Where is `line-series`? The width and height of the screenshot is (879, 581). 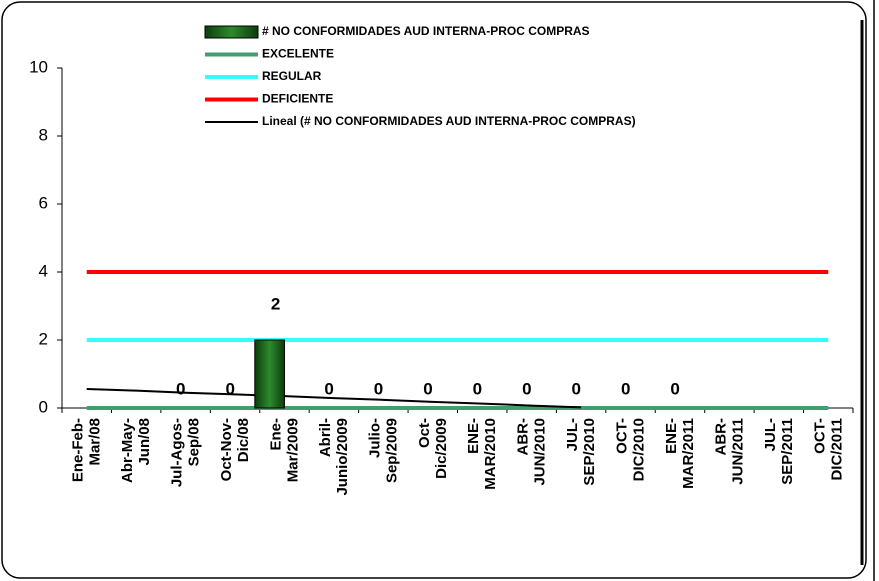
line-series is located at coordinates (334, 398).